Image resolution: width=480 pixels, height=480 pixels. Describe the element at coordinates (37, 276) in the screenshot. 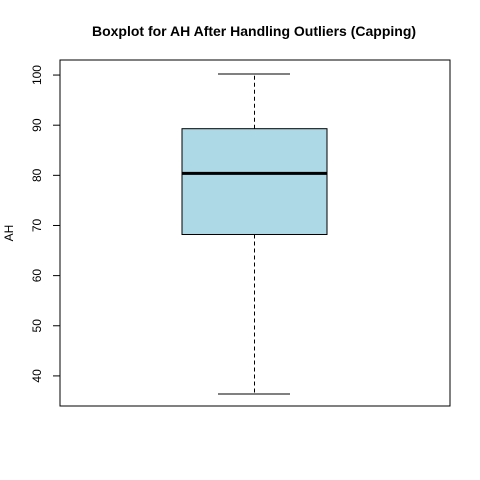

I see `y-tick-label-60: 60` at that location.